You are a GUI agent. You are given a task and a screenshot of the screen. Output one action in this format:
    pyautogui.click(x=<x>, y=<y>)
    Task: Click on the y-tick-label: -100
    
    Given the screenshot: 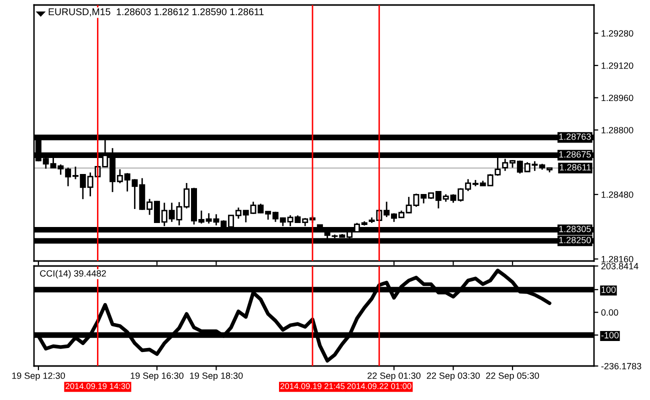 What is the action you would take?
    pyautogui.click(x=610, y=335)
    